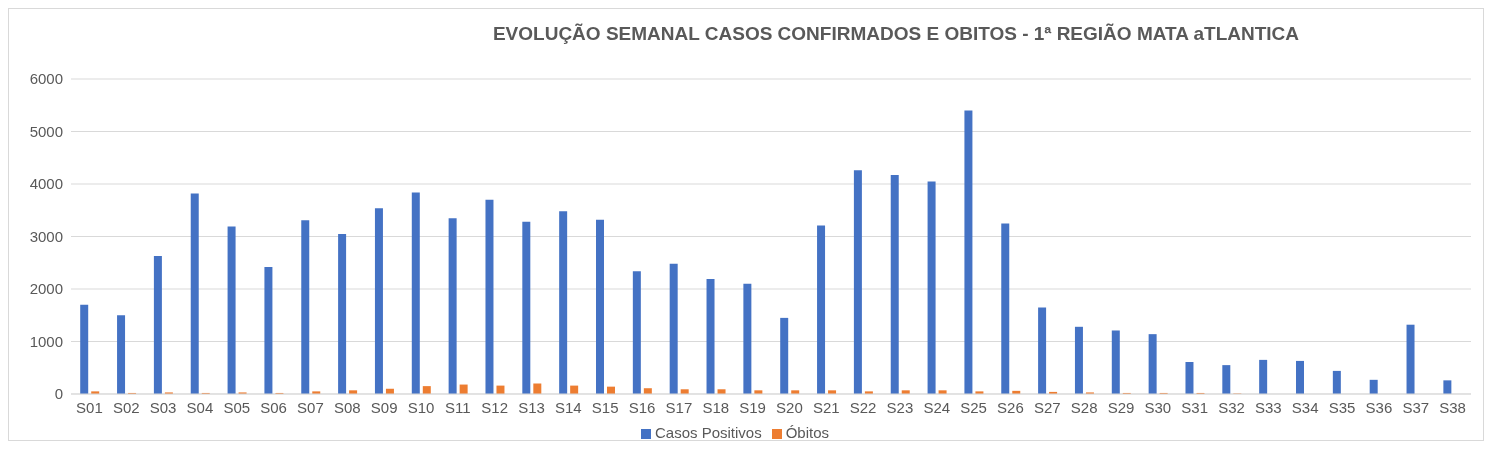 The height and width of the screenshot is (449, 1492). I want to click on x-tick-label: S36, so click(1379, 407).